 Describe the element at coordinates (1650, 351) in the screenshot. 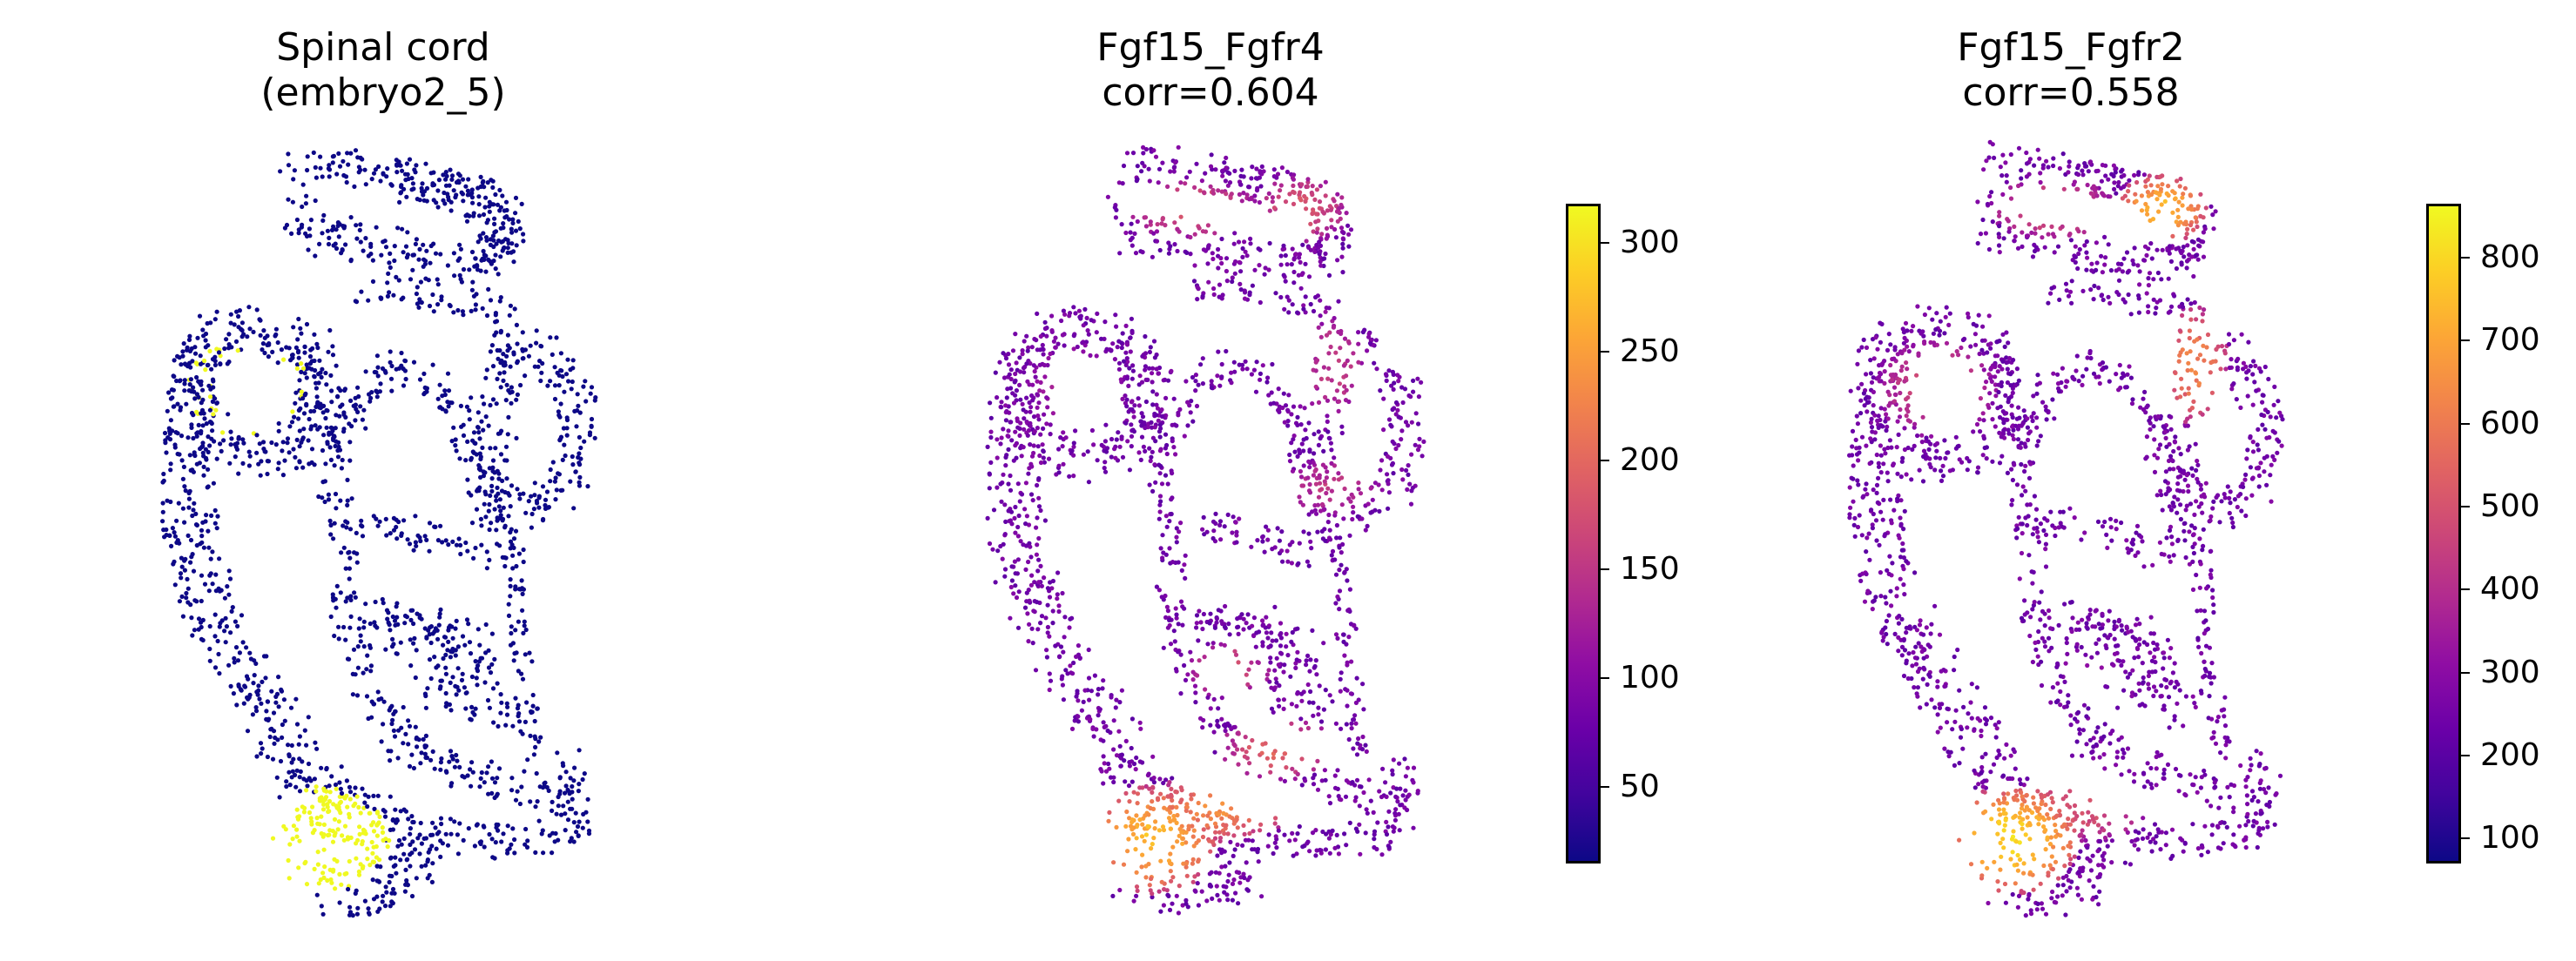

I see `colorbar-tick-label: 250` at that location.